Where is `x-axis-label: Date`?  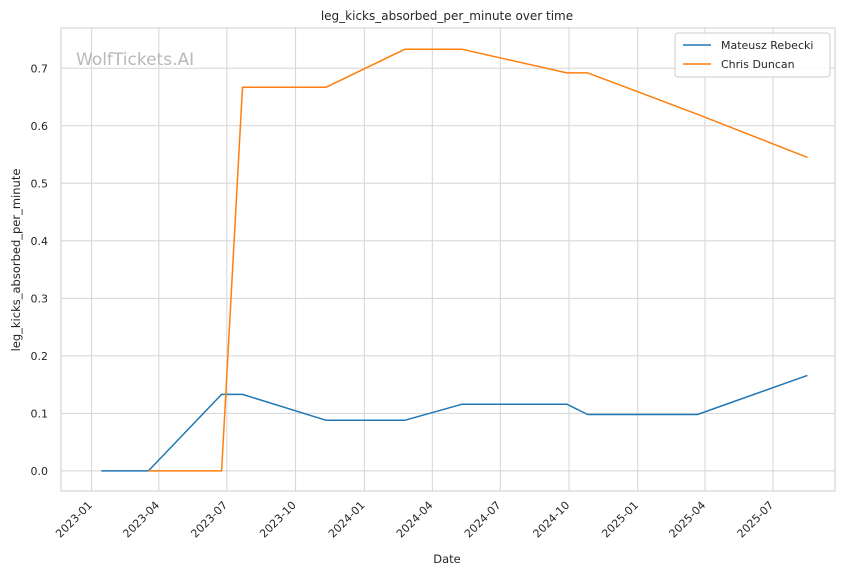 x-axis-label: Date is located at coordinates (447, 559).